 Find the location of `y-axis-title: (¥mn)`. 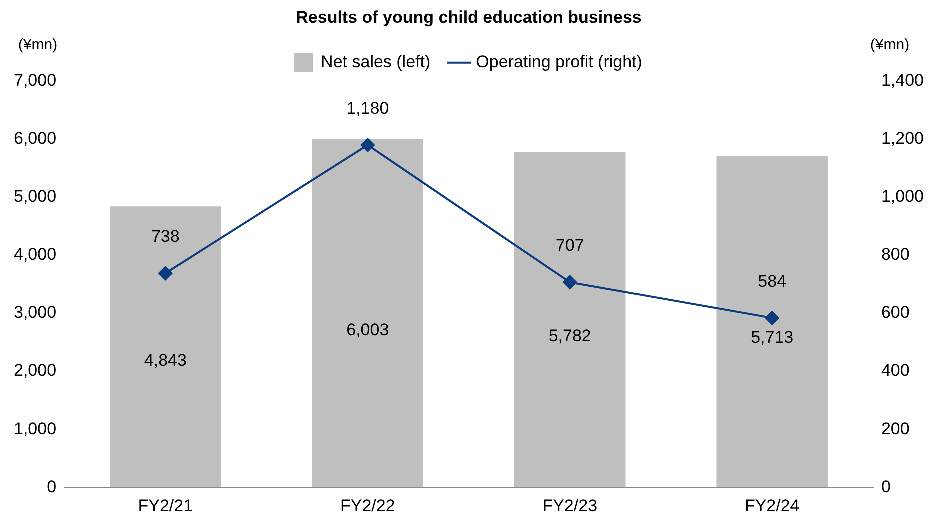

y-axis-title: (¥mn) is located at coordinates (38, 45).